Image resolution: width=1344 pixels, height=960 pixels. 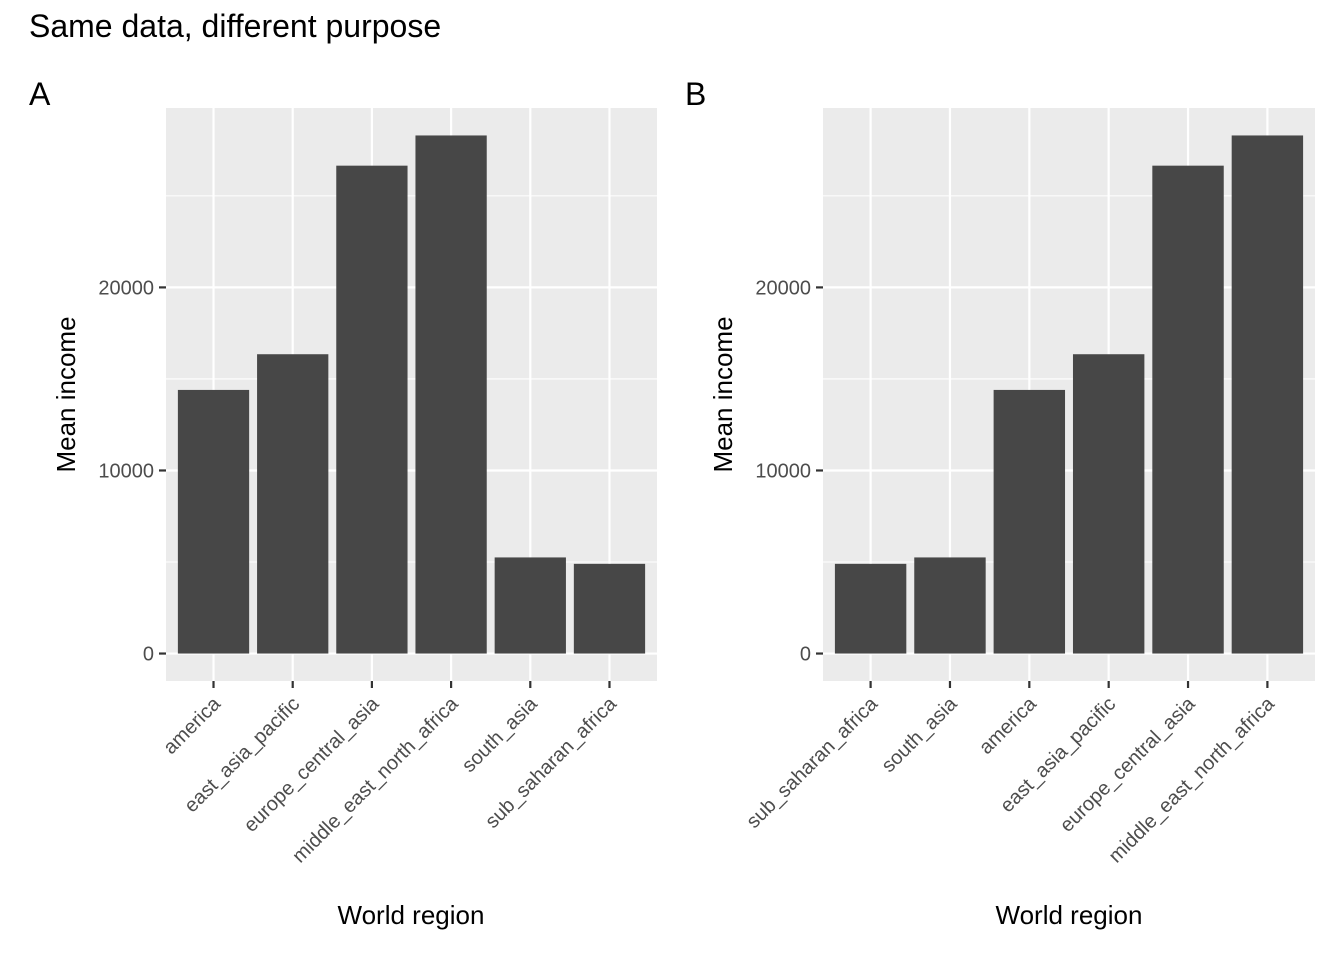 What do you see at coordinates (235, 26) in the screenshot?
I see `figure-title: Same data, different purpose` at bounding box center [235, 26].